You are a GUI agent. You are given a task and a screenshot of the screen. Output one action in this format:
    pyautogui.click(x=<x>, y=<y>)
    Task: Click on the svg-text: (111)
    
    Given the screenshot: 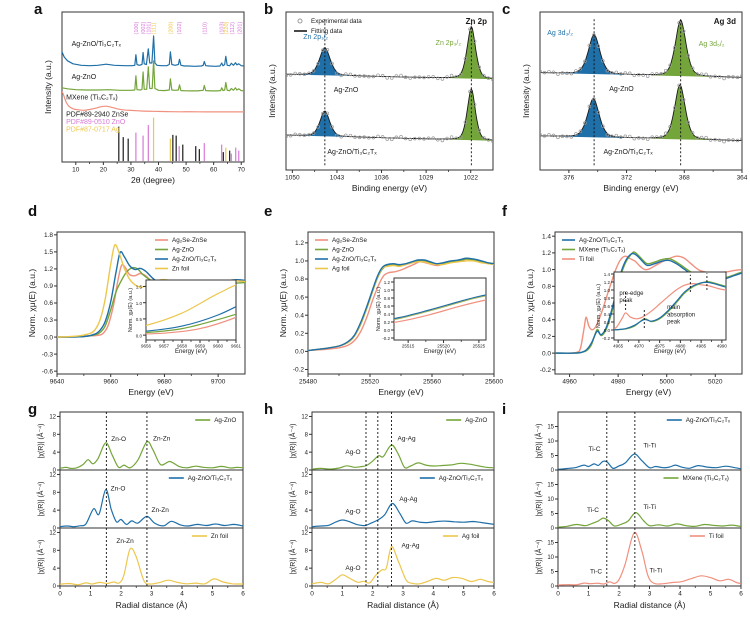 What is the action you would take?
    pyautogui.click(x=155, y=28)
    